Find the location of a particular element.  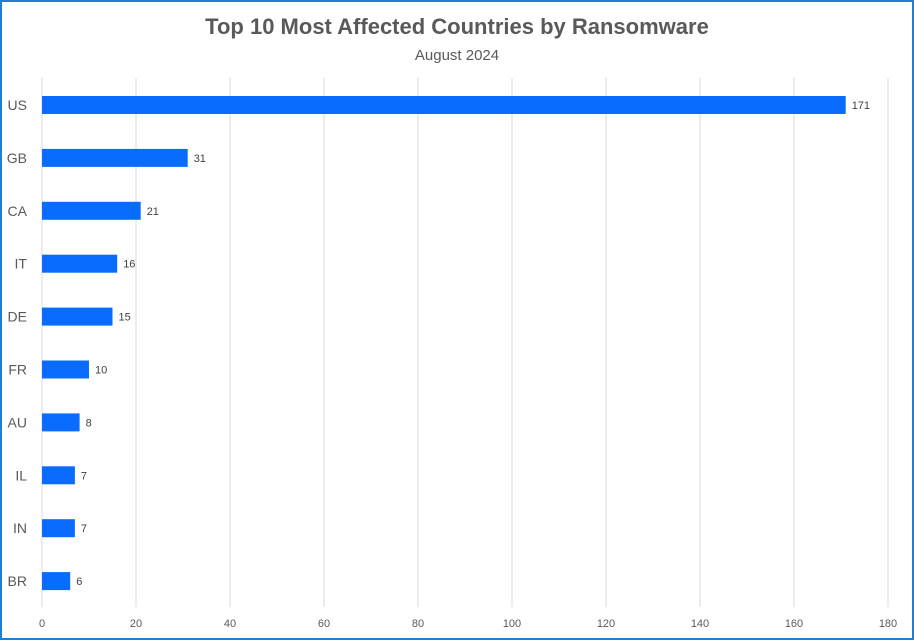

category-label: AU is located at coordinates (17, 422).